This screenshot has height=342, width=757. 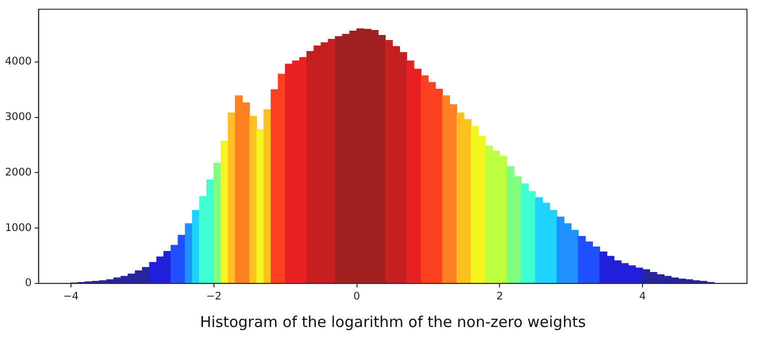 I want to click on x-tick-label: 4, so click(x=642, y=296).